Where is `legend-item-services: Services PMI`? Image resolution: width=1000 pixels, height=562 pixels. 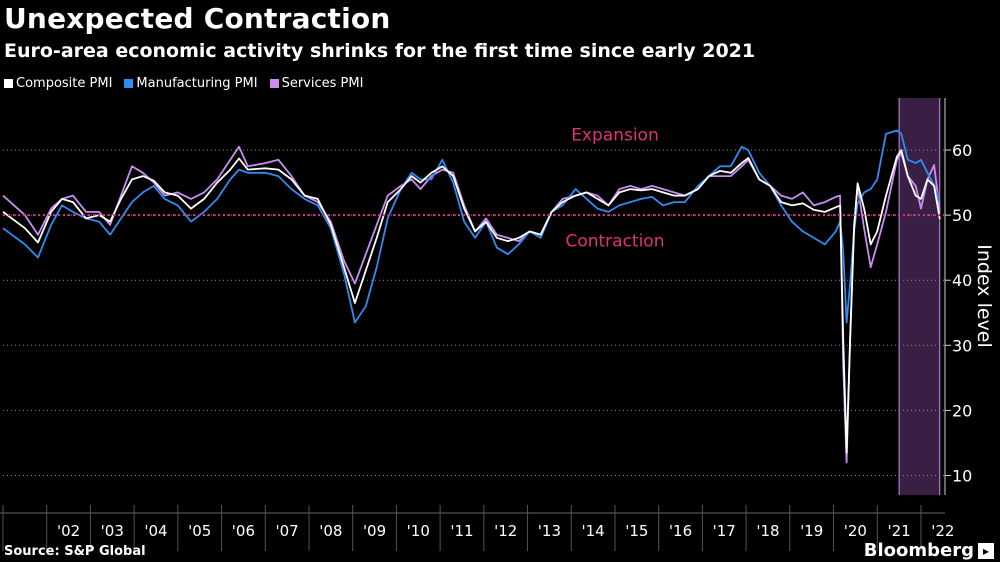 legend-item-services: Services PMI is located at coordinates (316, 83).